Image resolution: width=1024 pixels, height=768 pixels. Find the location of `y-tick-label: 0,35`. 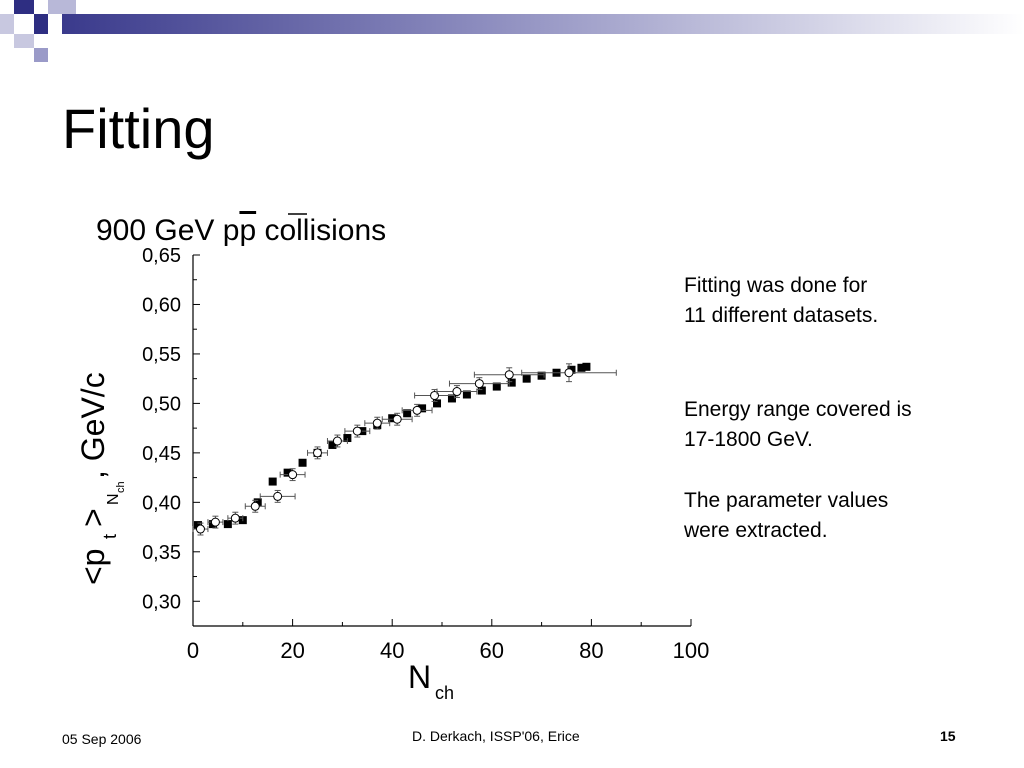

y-tick-label: 0,35 is located at coordinates (161, 553).